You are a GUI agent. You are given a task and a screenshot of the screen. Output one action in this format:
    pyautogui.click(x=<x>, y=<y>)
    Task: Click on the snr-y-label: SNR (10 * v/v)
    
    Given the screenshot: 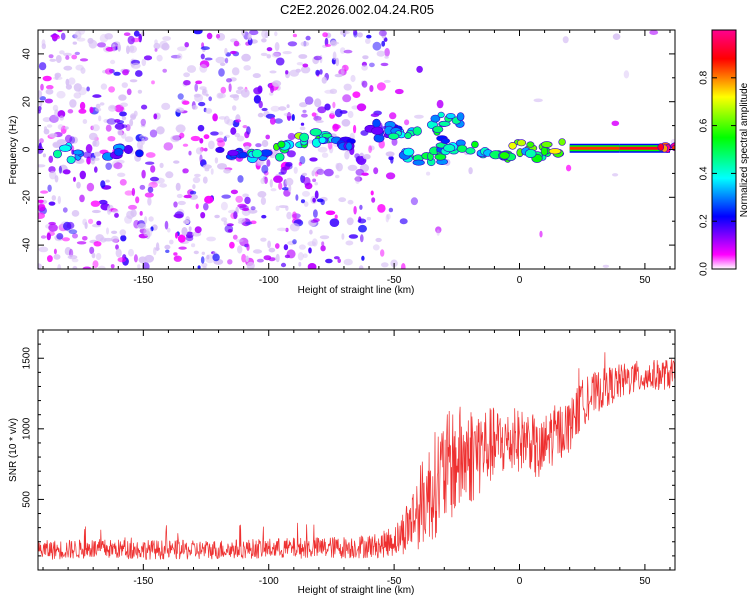 What is the action you would take?
    pyautogui.click(x=13, y=450)
    